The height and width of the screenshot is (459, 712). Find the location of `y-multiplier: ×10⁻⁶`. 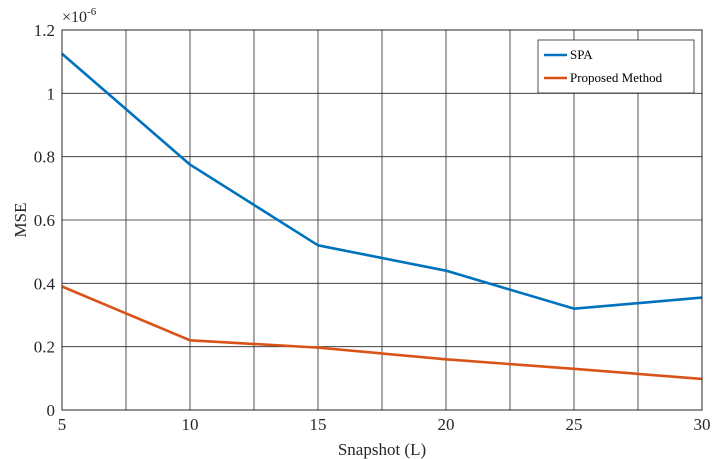

y-multiplier: ×10⁻⁶ is located at coordinates (79, 16).